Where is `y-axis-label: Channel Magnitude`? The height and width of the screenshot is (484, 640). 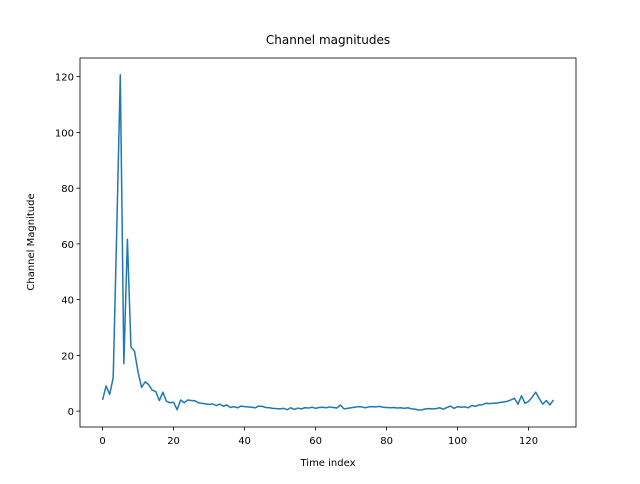
y-axis-label: Channel Magnitude is located at coordinates (31, 241).